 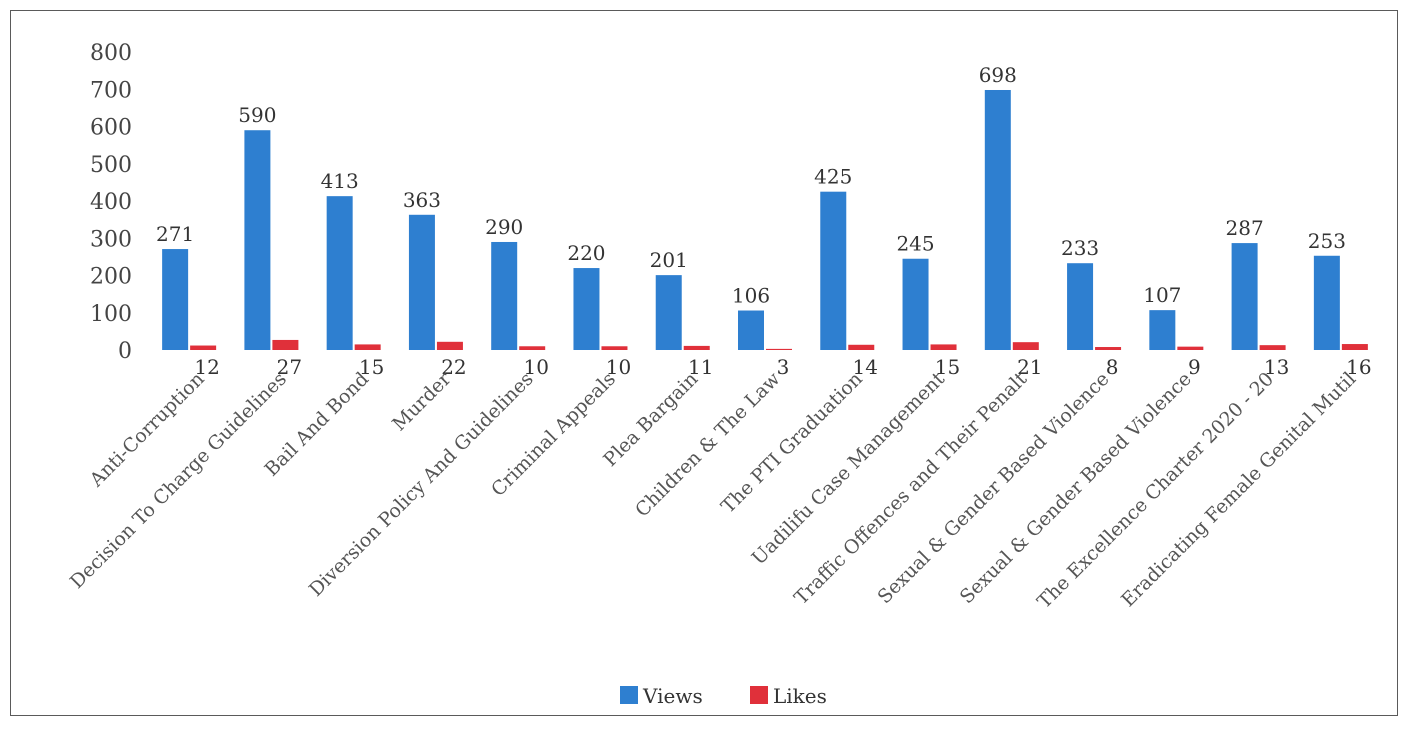 I want to click on legend-swatch-likes, so click(x=759, y=695).